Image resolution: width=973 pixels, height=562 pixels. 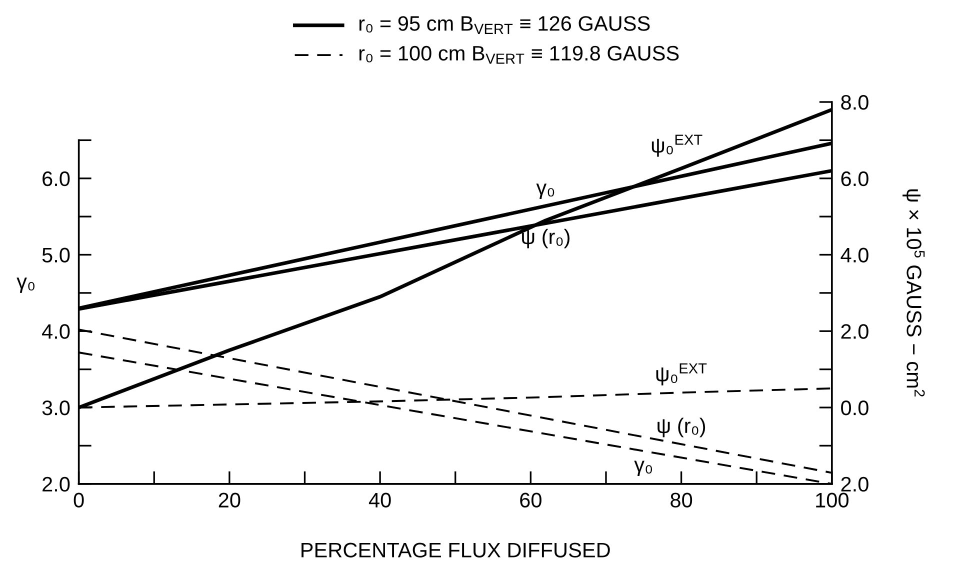 I want to click on x-tick-label: 100, so click(x=832, y=500).